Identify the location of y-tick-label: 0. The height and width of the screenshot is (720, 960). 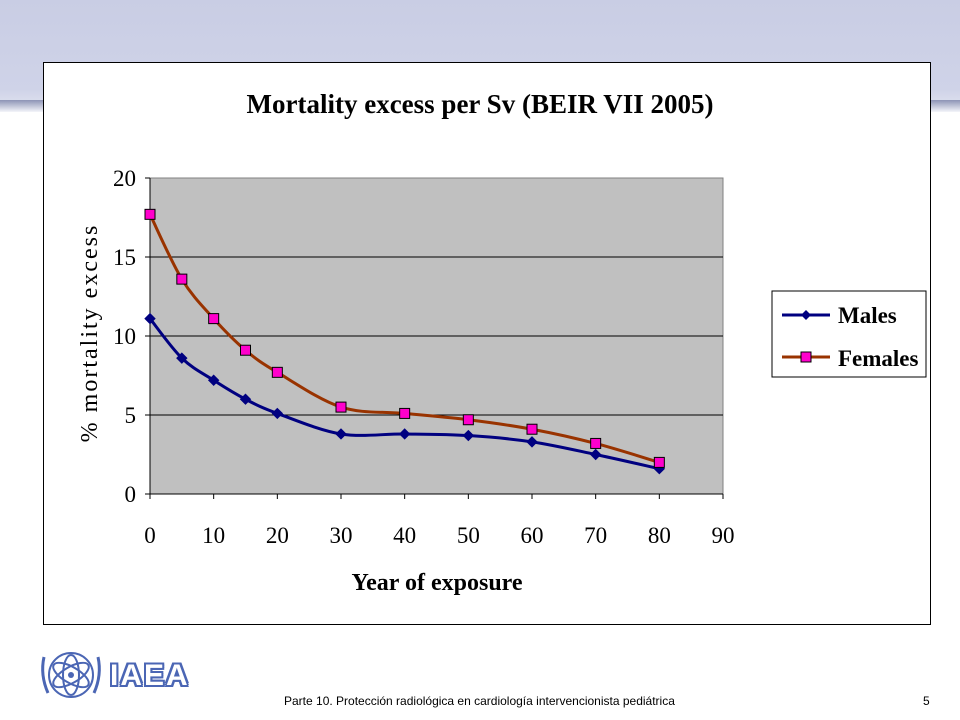
(131, 494).